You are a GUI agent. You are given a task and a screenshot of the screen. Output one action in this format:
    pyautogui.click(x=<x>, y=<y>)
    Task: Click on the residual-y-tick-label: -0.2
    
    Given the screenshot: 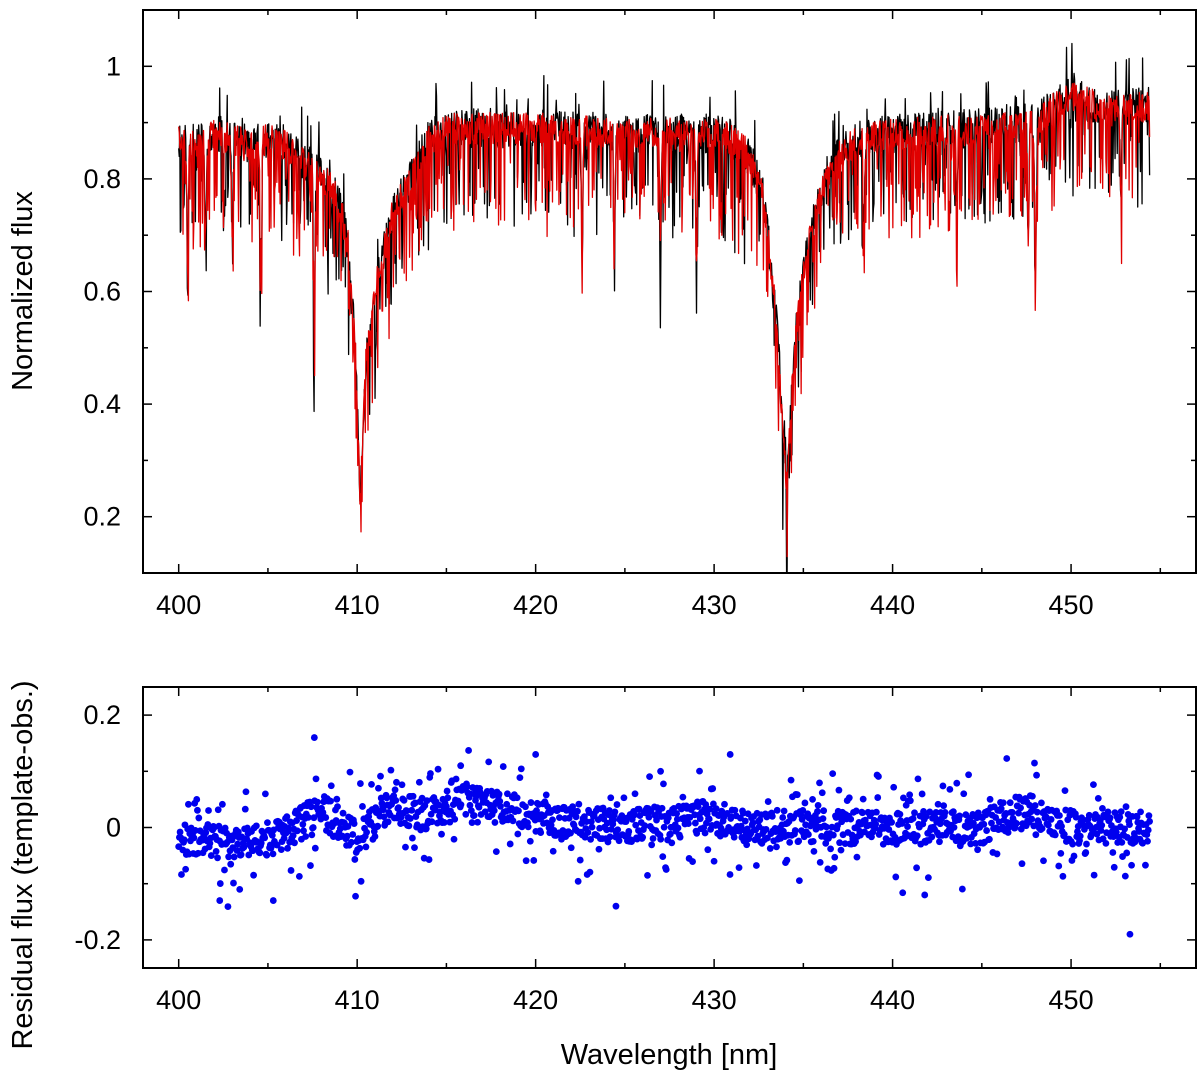 What is the action you would take?
    pyautogui.click(x=97, y=940)
    